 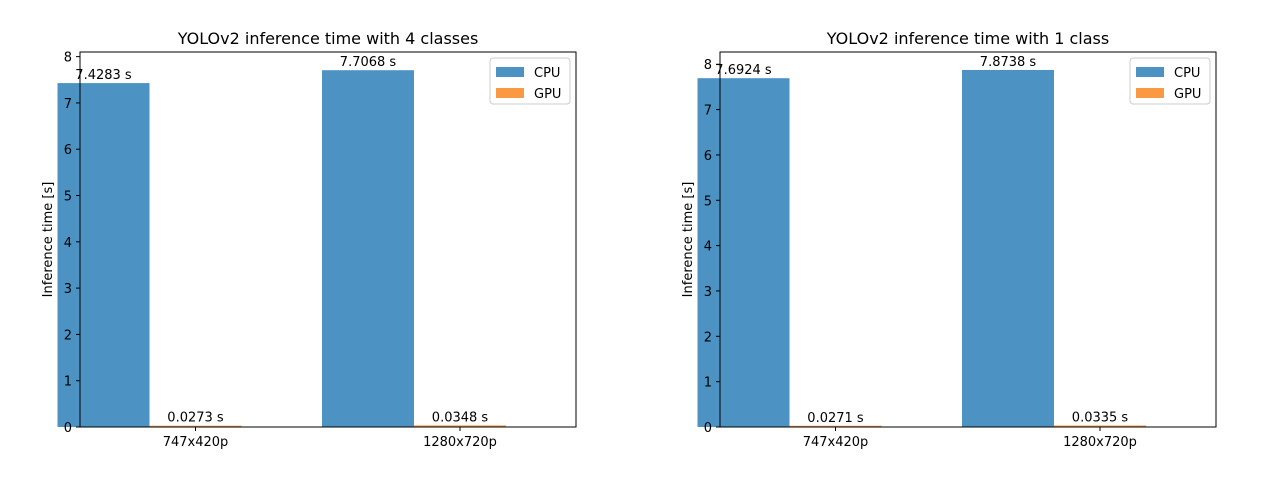 What do you see at coordinates (328, 38) in the screenshot?
I see `chart-title: YOLOv2 inference time with 4 classes` at bounding box center [328, 38].